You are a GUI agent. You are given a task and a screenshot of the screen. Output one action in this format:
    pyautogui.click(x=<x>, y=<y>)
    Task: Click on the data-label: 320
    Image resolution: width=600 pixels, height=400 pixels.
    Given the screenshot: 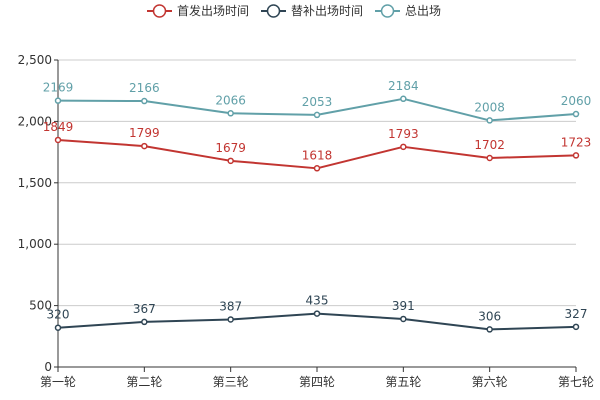 What is the action you would take?
    pyautogui.click(x=58, y=315)
    